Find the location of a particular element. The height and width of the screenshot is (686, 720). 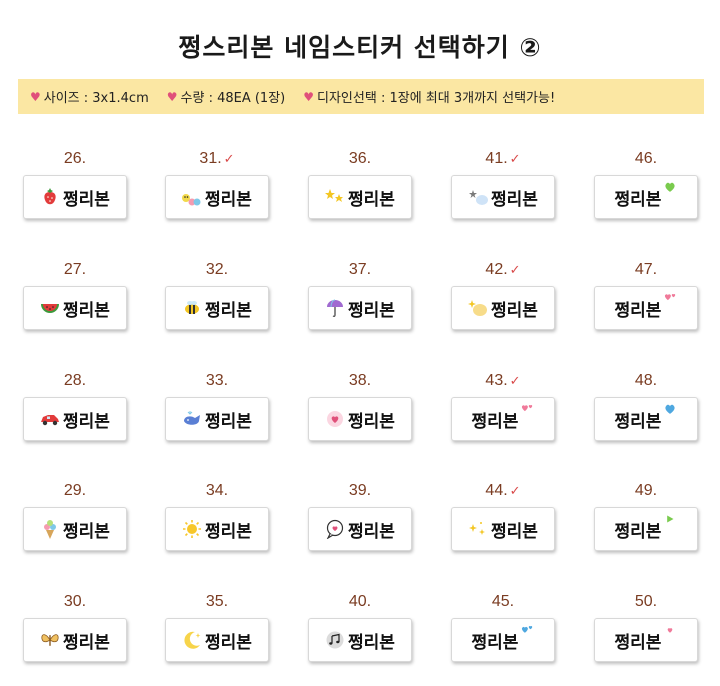

sticker-option: 31. ✓ 쩡리본 is located at coordinates (217, 196).